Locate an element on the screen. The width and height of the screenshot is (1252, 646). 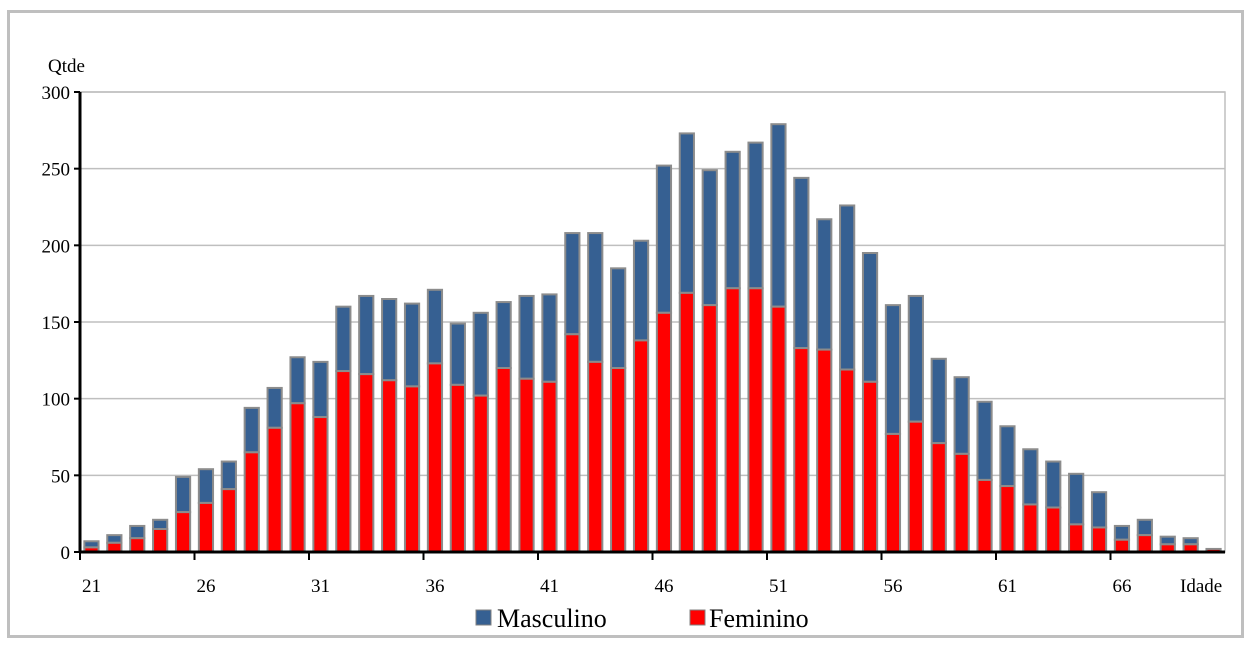
x-tick-label: 61 is located at coordinates (1007, 586).